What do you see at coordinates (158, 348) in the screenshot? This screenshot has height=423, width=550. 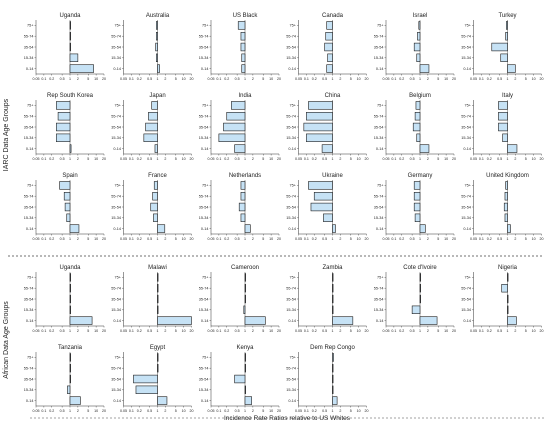 I see `panel-title: Egypt` at bounding box center [158, 348].